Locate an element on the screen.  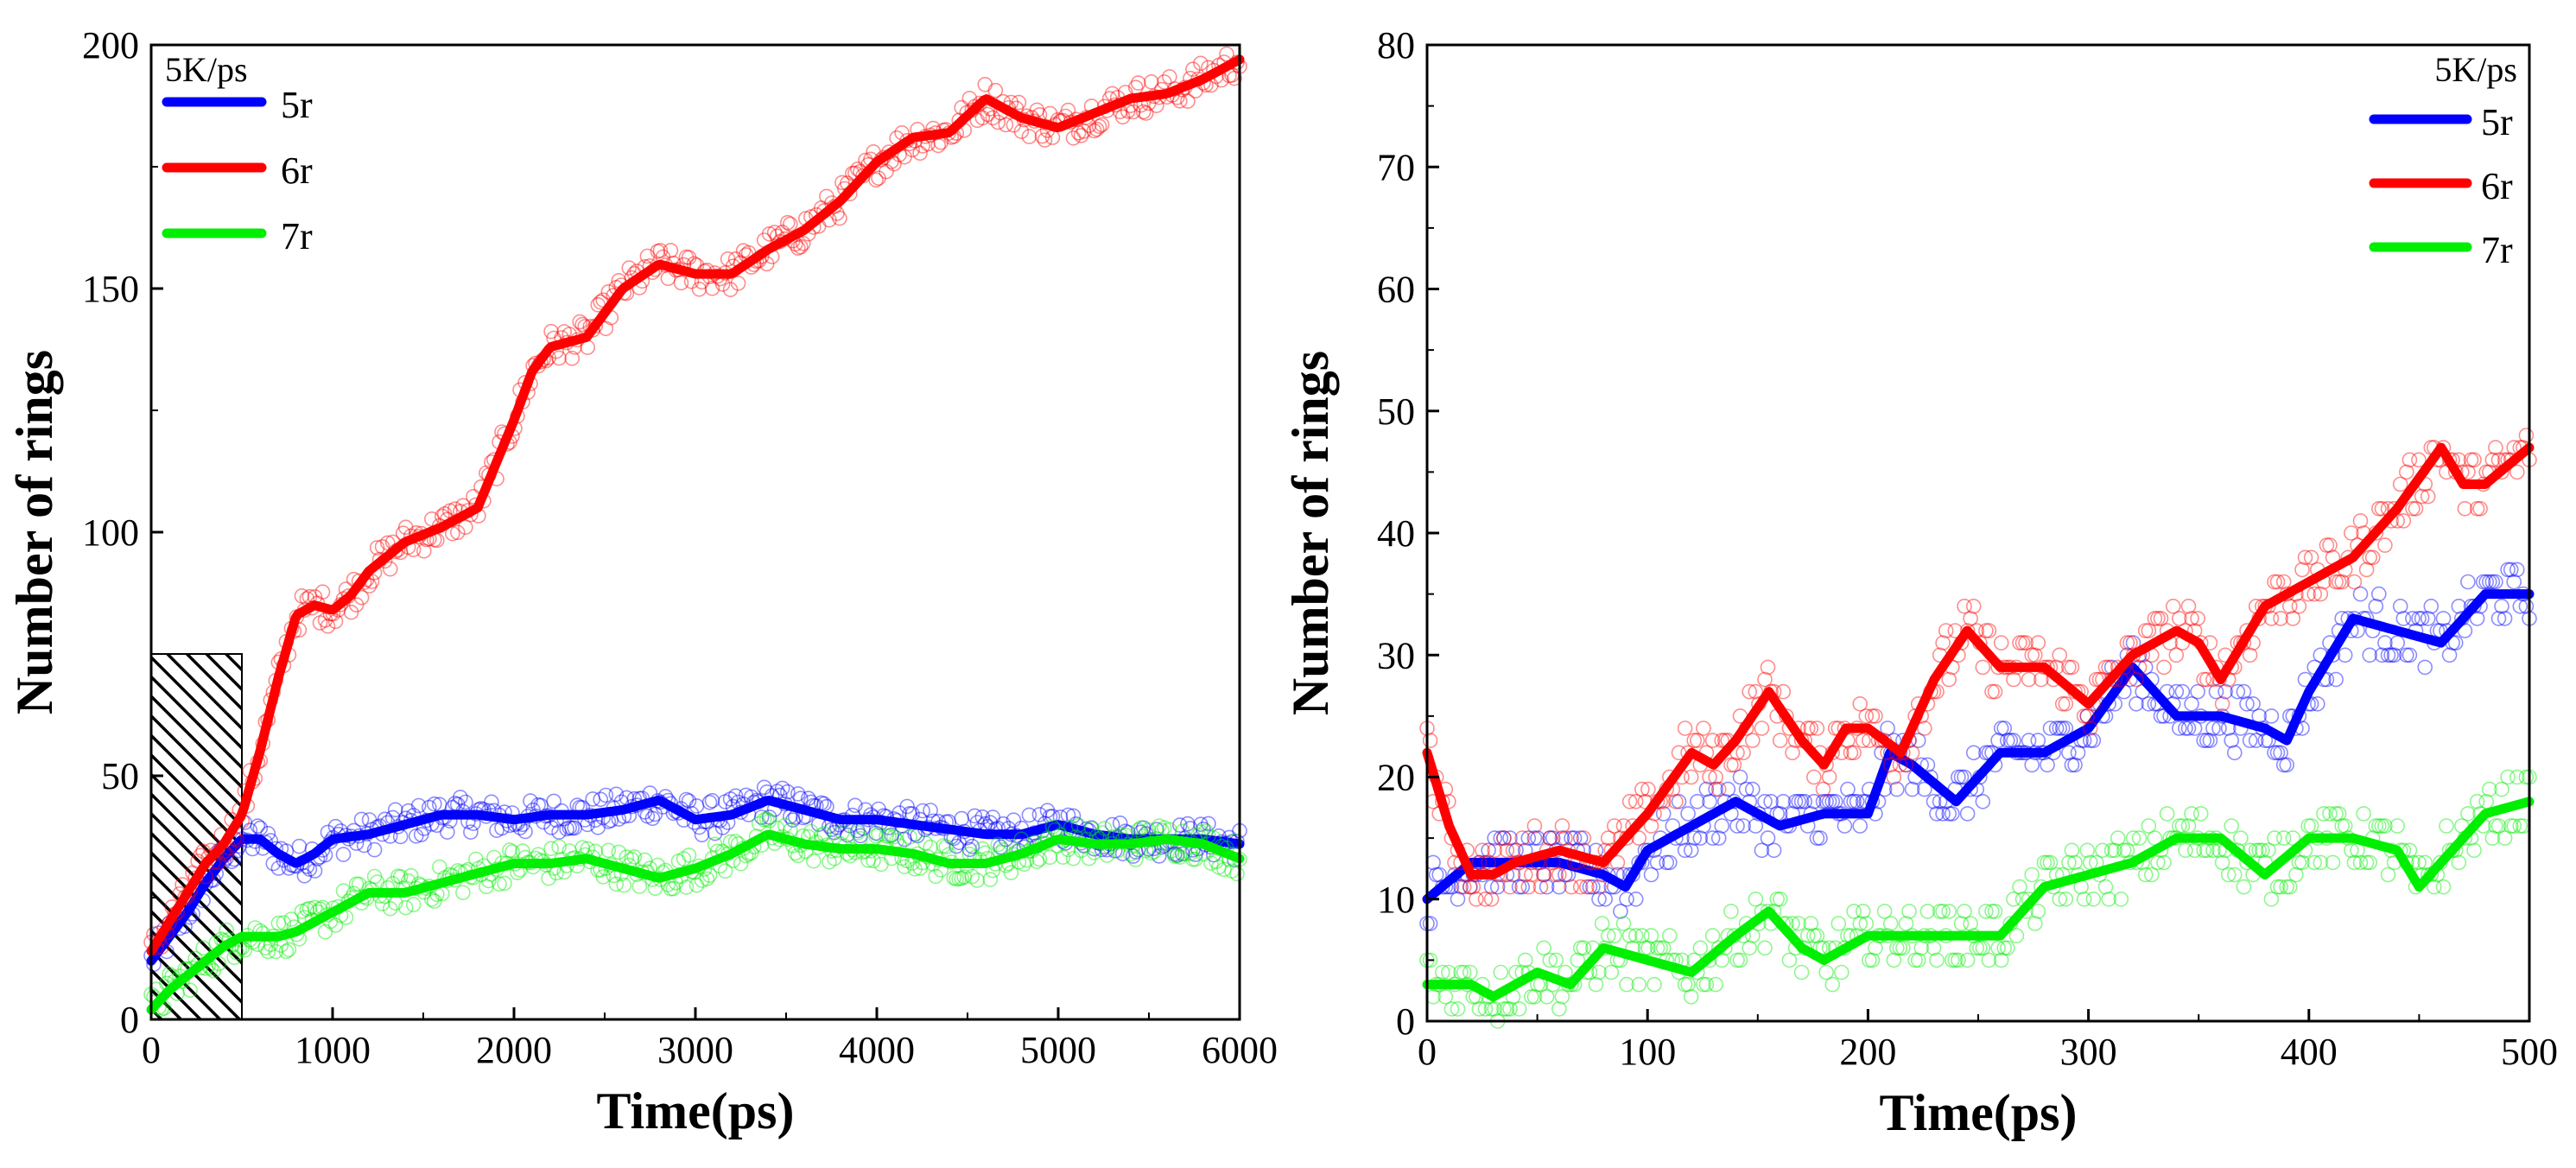
legend: 5K/ps 5r 6r 7r is located at coordinates (238, 153).